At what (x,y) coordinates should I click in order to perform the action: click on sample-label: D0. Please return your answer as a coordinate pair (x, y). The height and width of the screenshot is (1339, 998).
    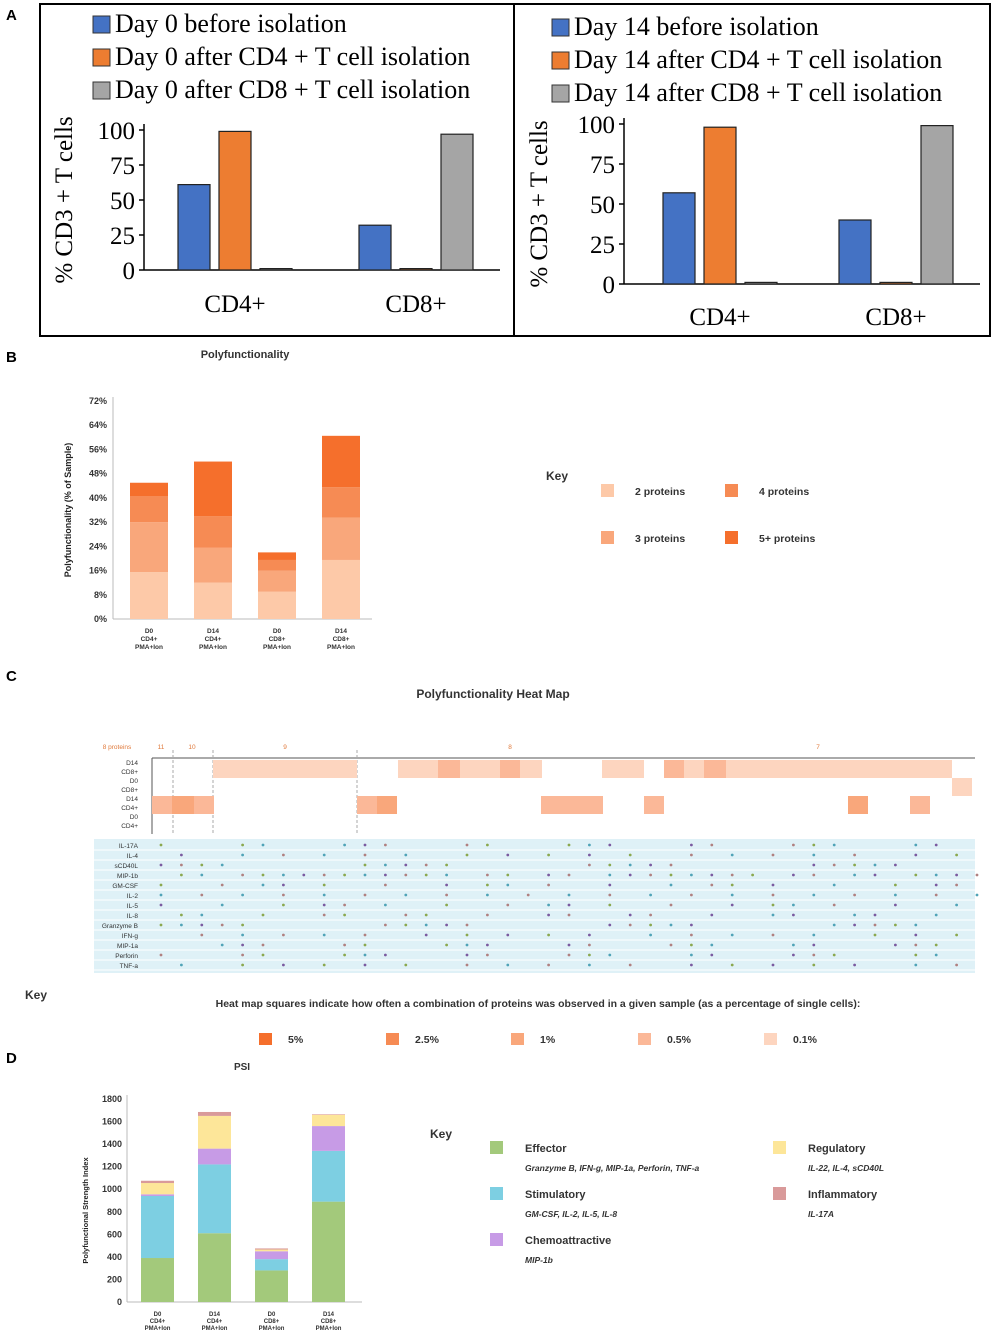
    Looking at the image, I should click on (134, 781).